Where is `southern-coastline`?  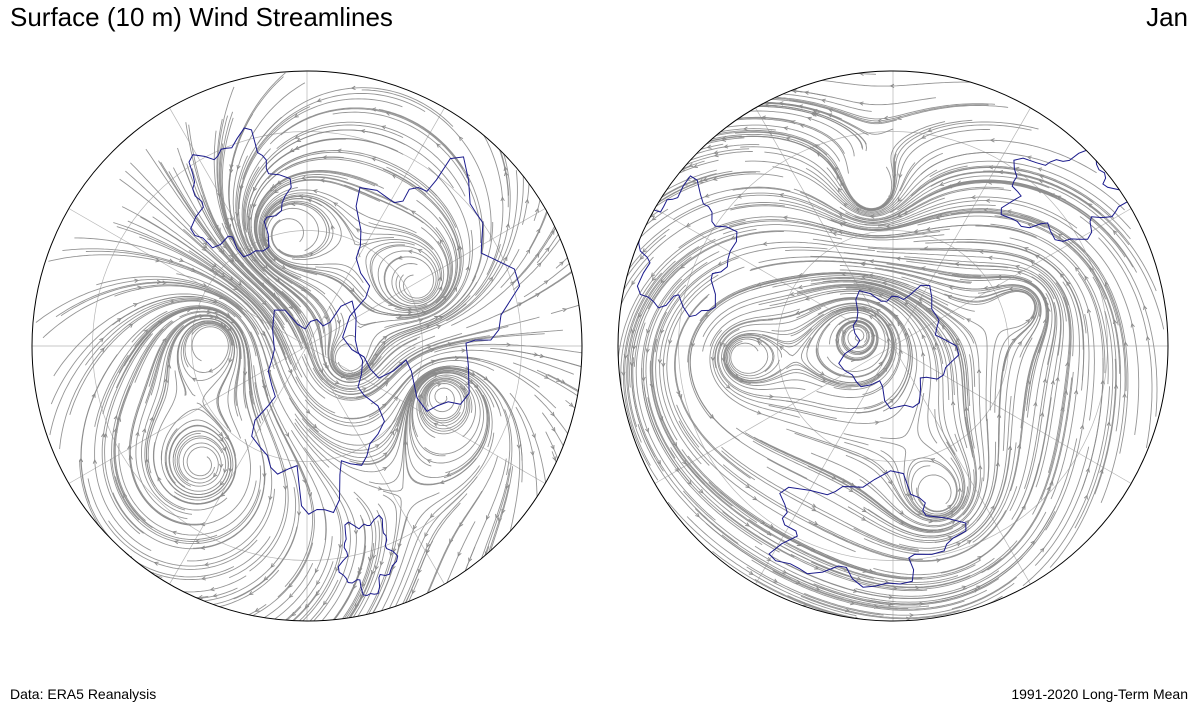 southern-coastline is located at coordinates (899, 347).